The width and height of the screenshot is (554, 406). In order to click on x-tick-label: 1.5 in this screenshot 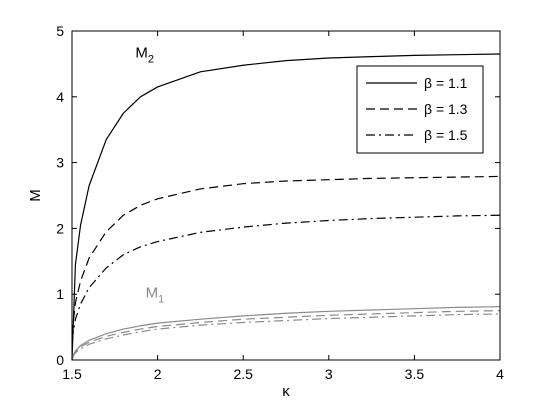, I will do `click(72, 374)`.